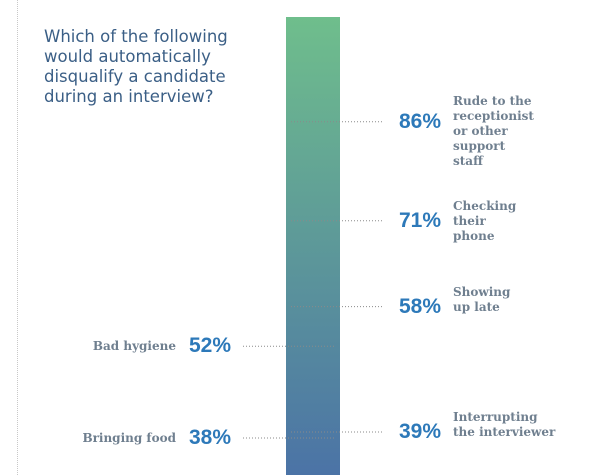  I want to click on category-label-bringing-food: Bringing food, so click(129, 438).